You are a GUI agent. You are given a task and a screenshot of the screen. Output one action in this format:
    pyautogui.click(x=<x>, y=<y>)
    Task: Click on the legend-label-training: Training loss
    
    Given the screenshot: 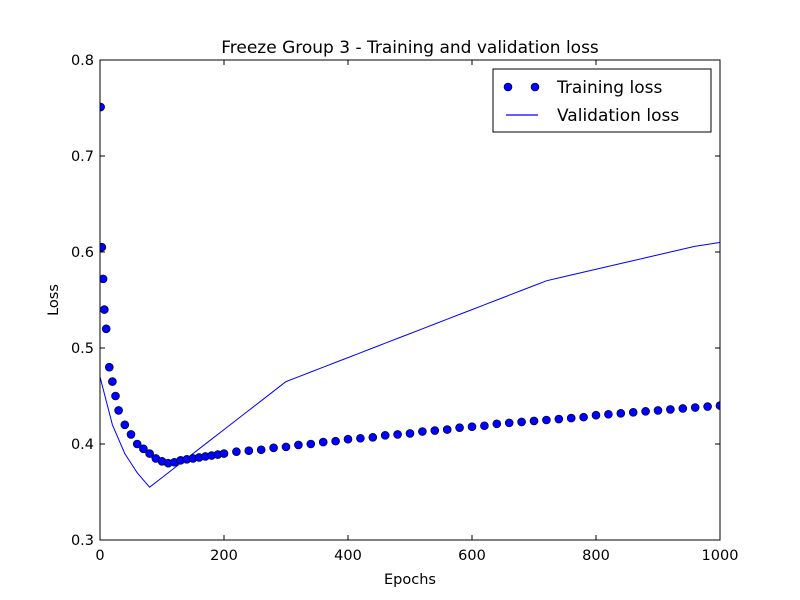 What is the action you would take?
    pyautogui.click(x=609, y=88)
    